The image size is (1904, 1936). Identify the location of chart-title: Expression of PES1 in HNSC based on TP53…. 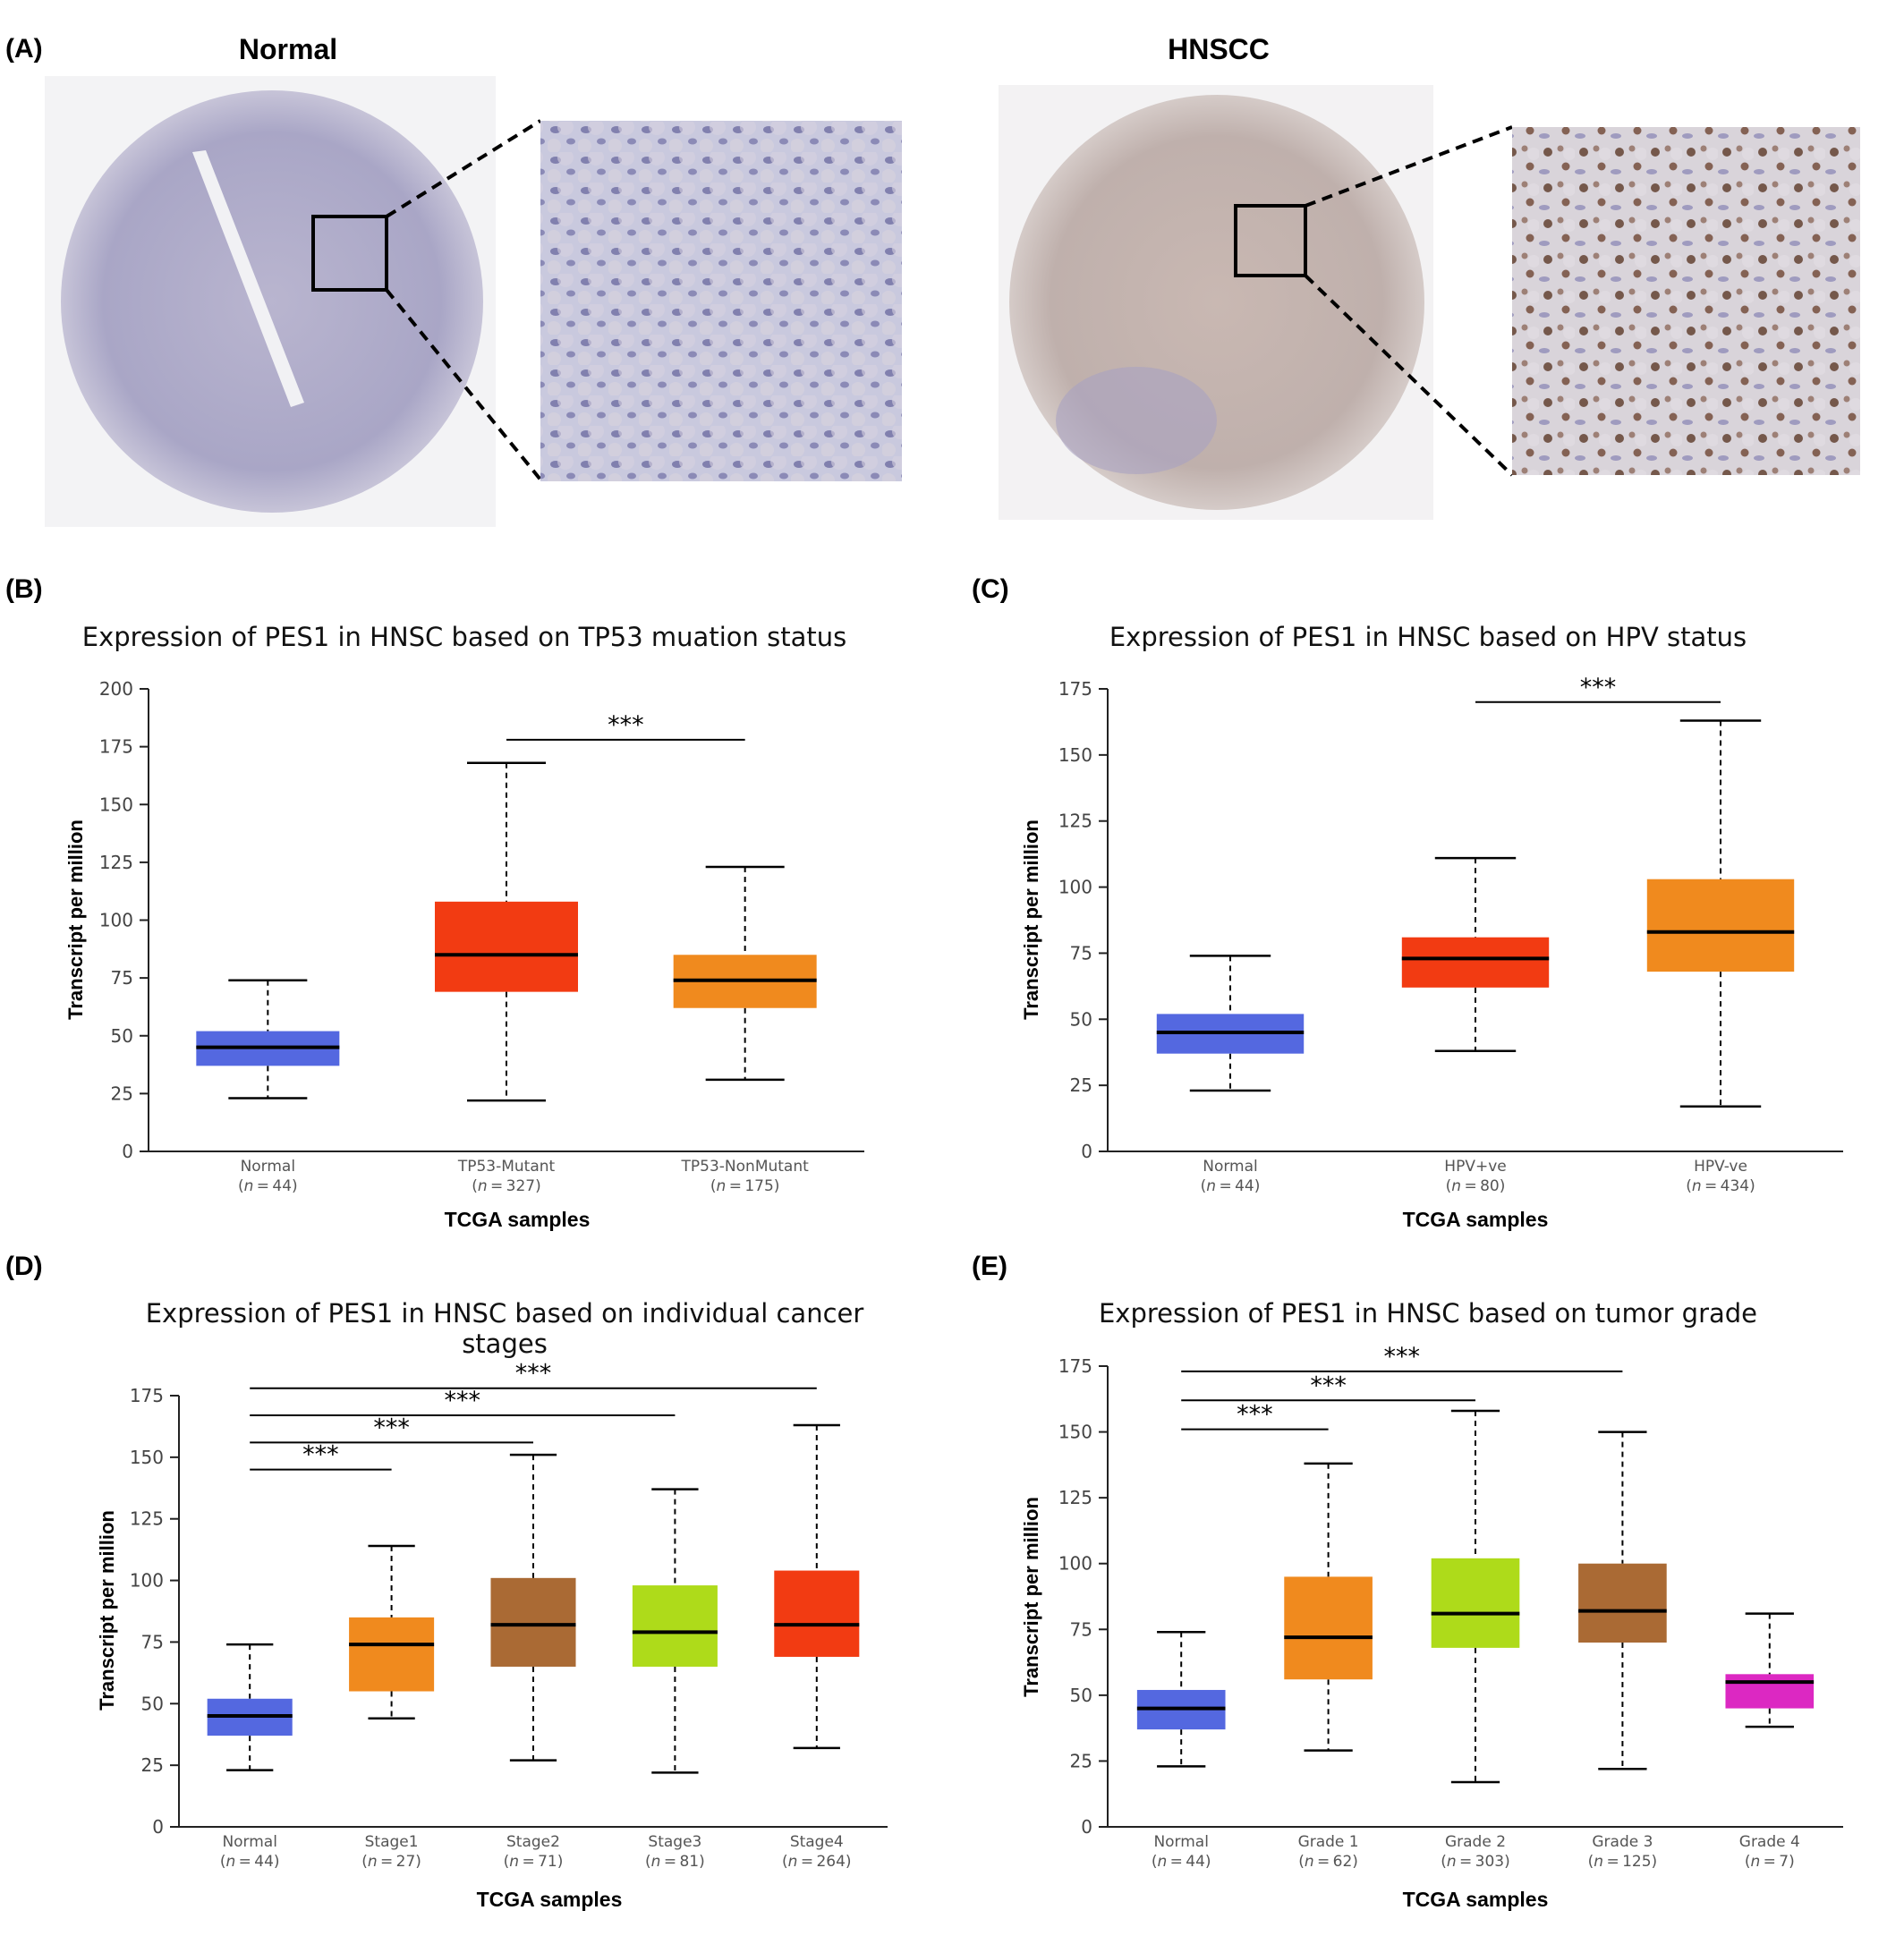
(464, 637).